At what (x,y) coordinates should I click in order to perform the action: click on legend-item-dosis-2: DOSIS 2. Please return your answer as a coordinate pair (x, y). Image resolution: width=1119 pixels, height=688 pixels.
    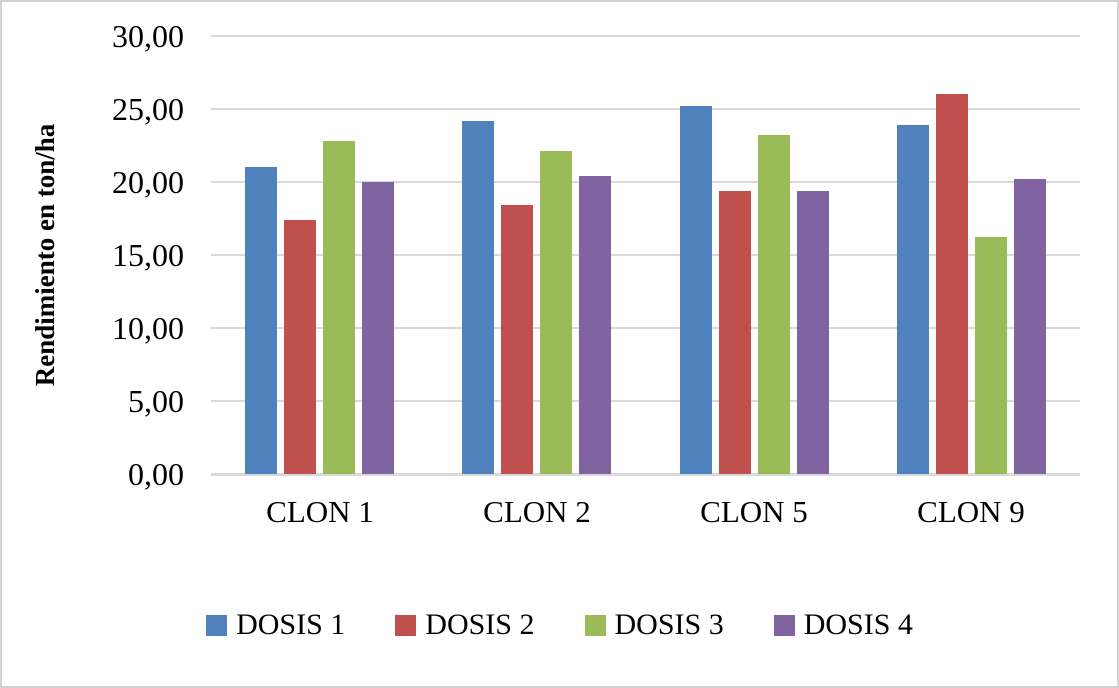
    Looking at the image, I should click on (465, 625).